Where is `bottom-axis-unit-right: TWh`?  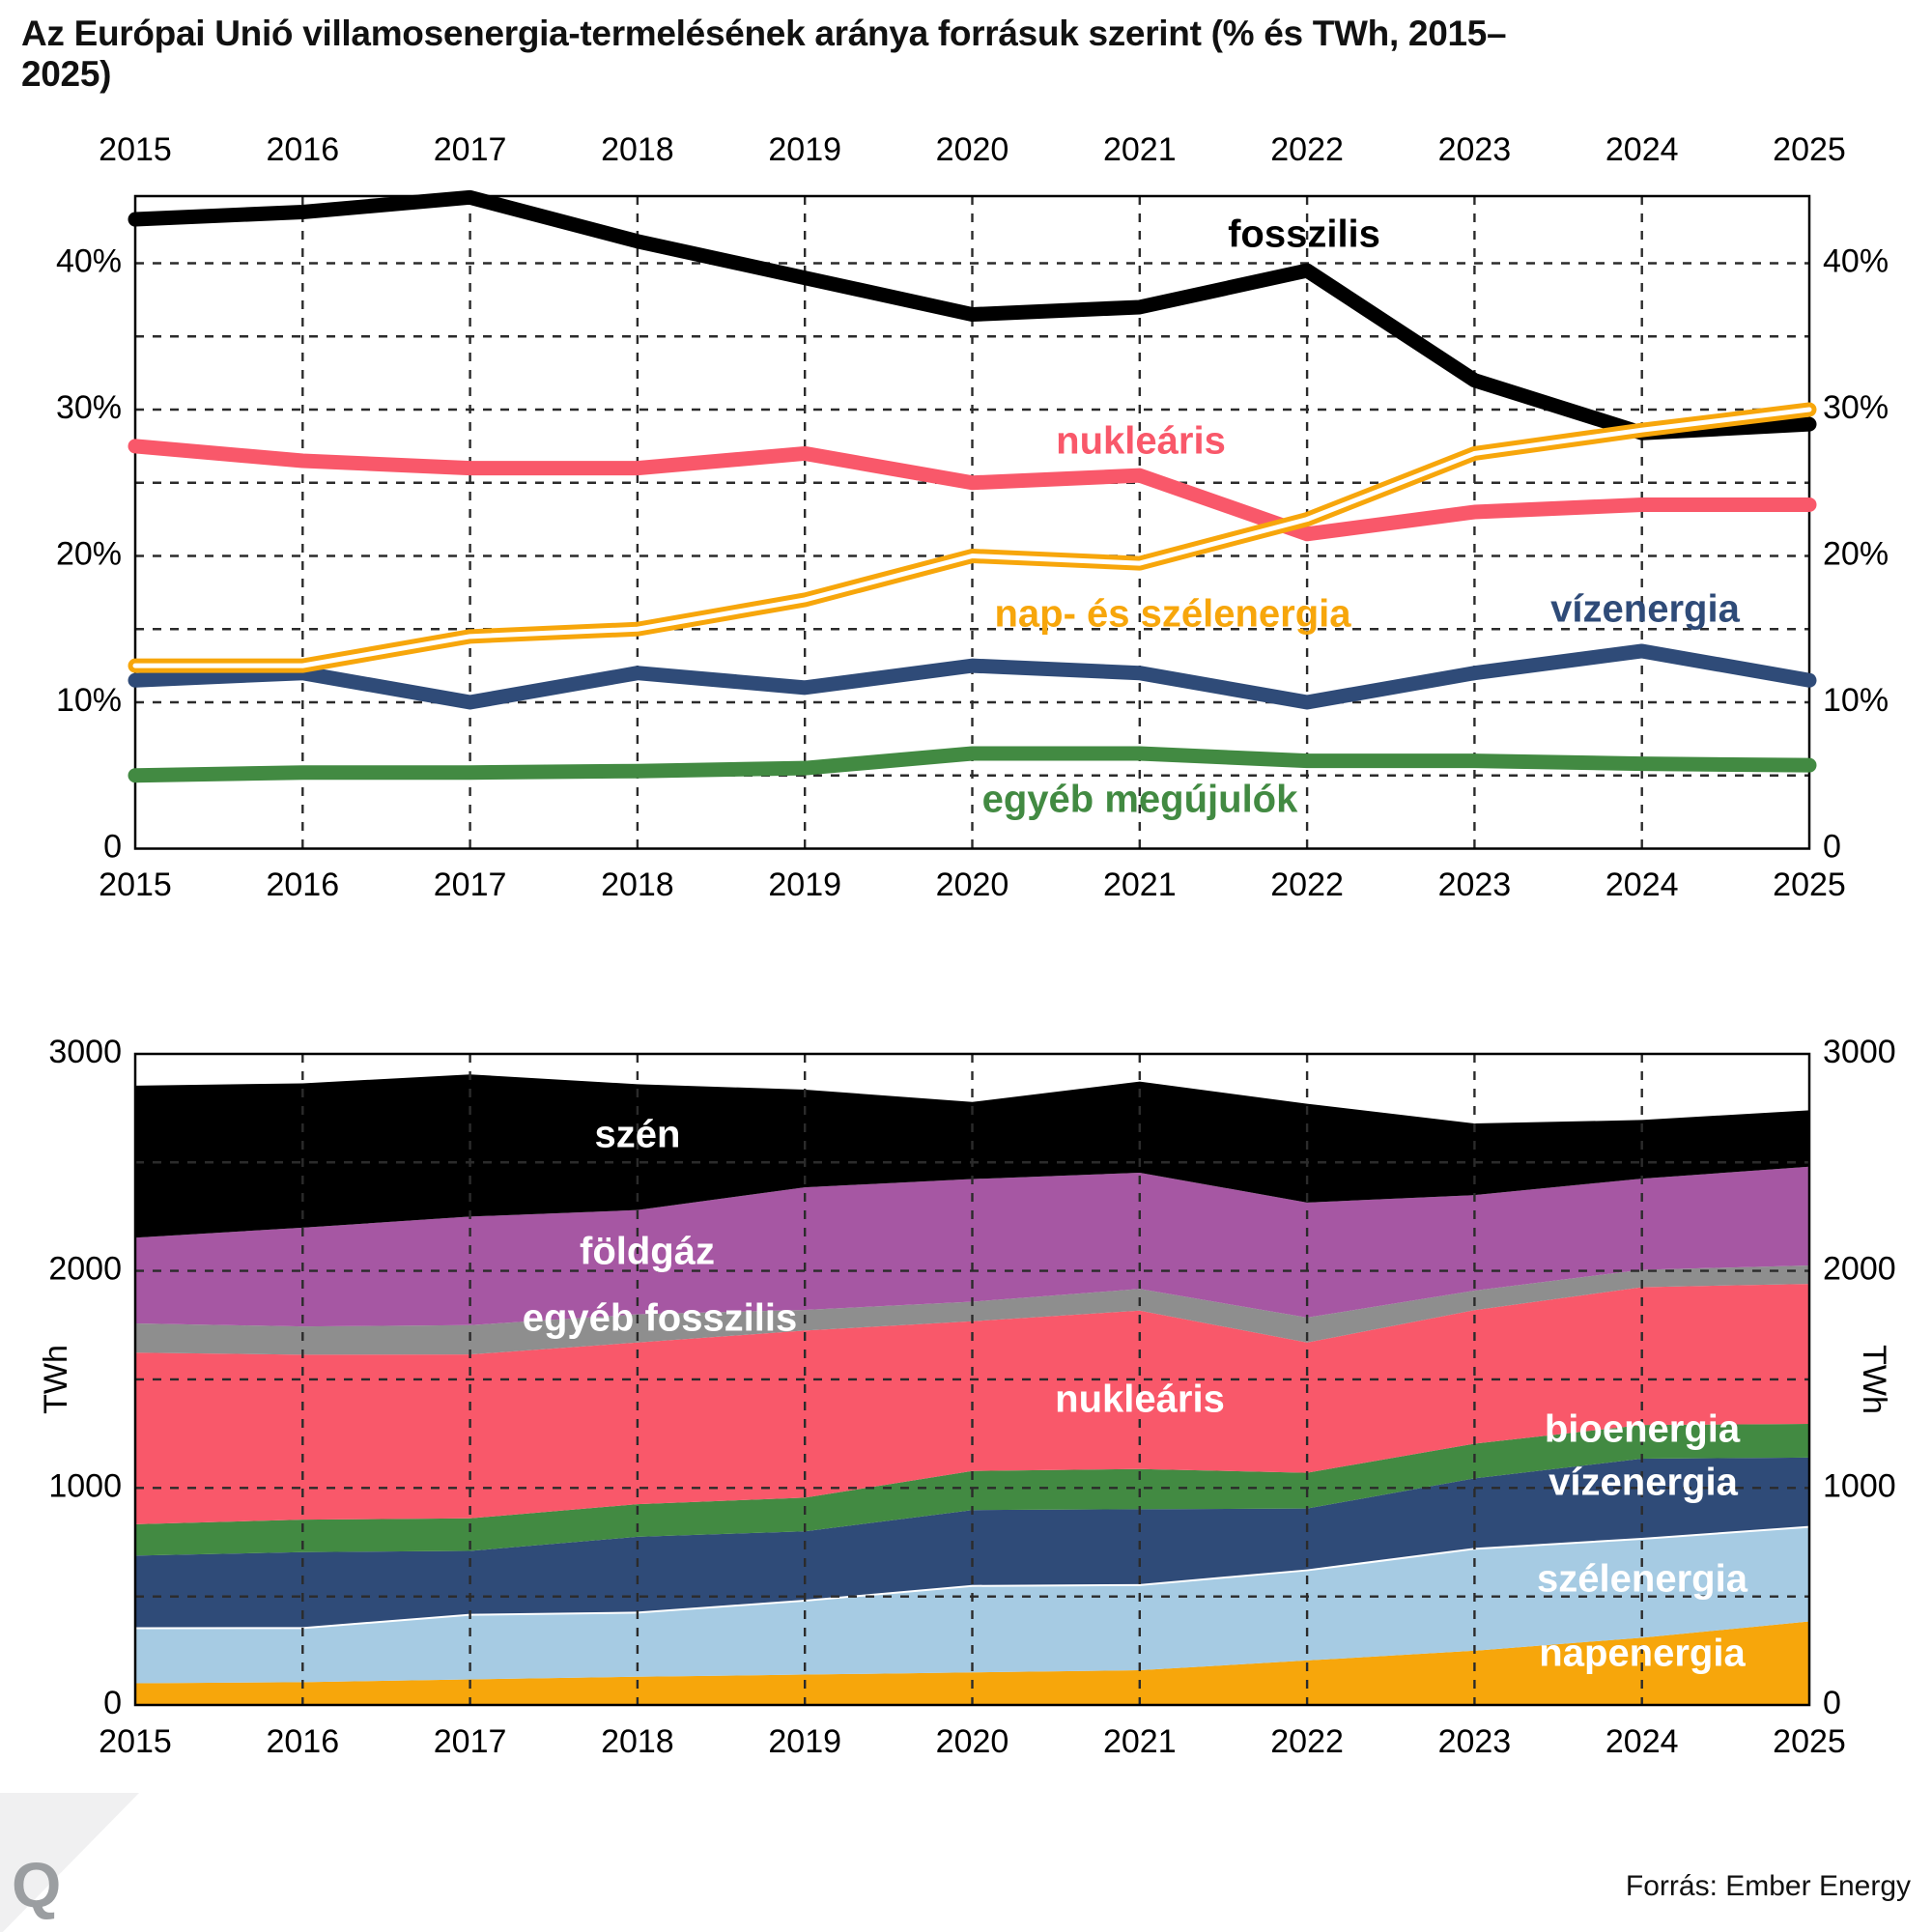
bottom-axis-unit-right: TWh is located at coordinates (1874, 1379).